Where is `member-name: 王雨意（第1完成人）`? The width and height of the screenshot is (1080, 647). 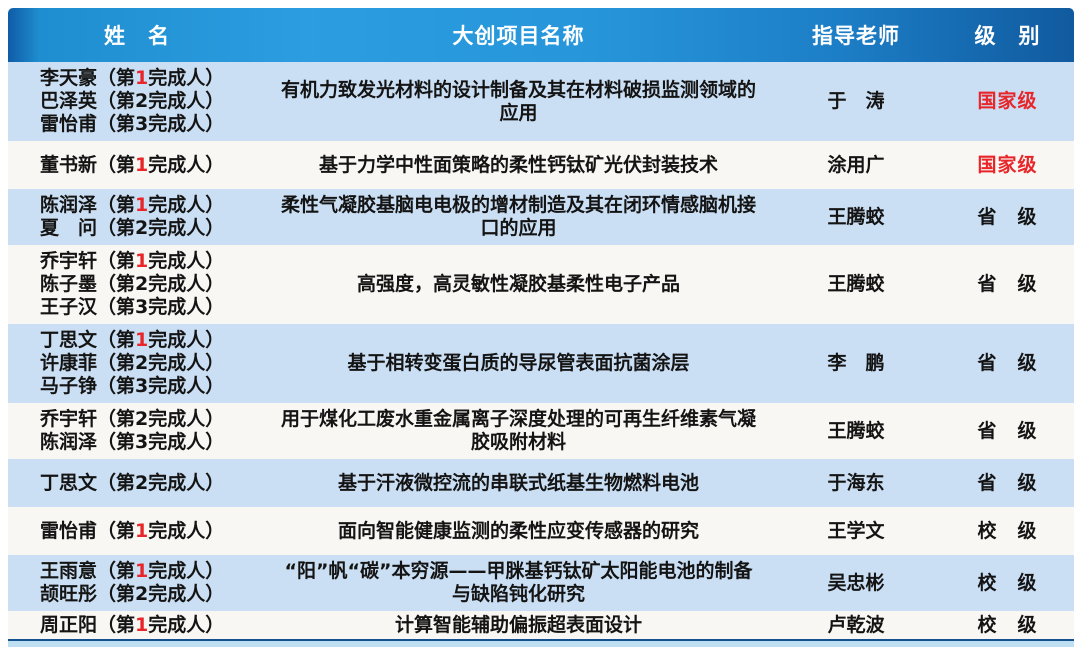 member-name: 王雨意（第1完成人） is located at coordinates (132, 571).